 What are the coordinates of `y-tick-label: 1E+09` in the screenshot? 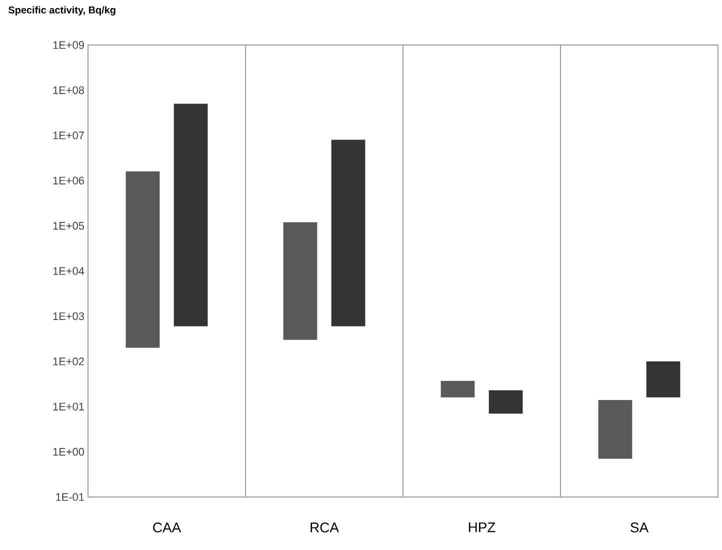 It's located at (68, 45).